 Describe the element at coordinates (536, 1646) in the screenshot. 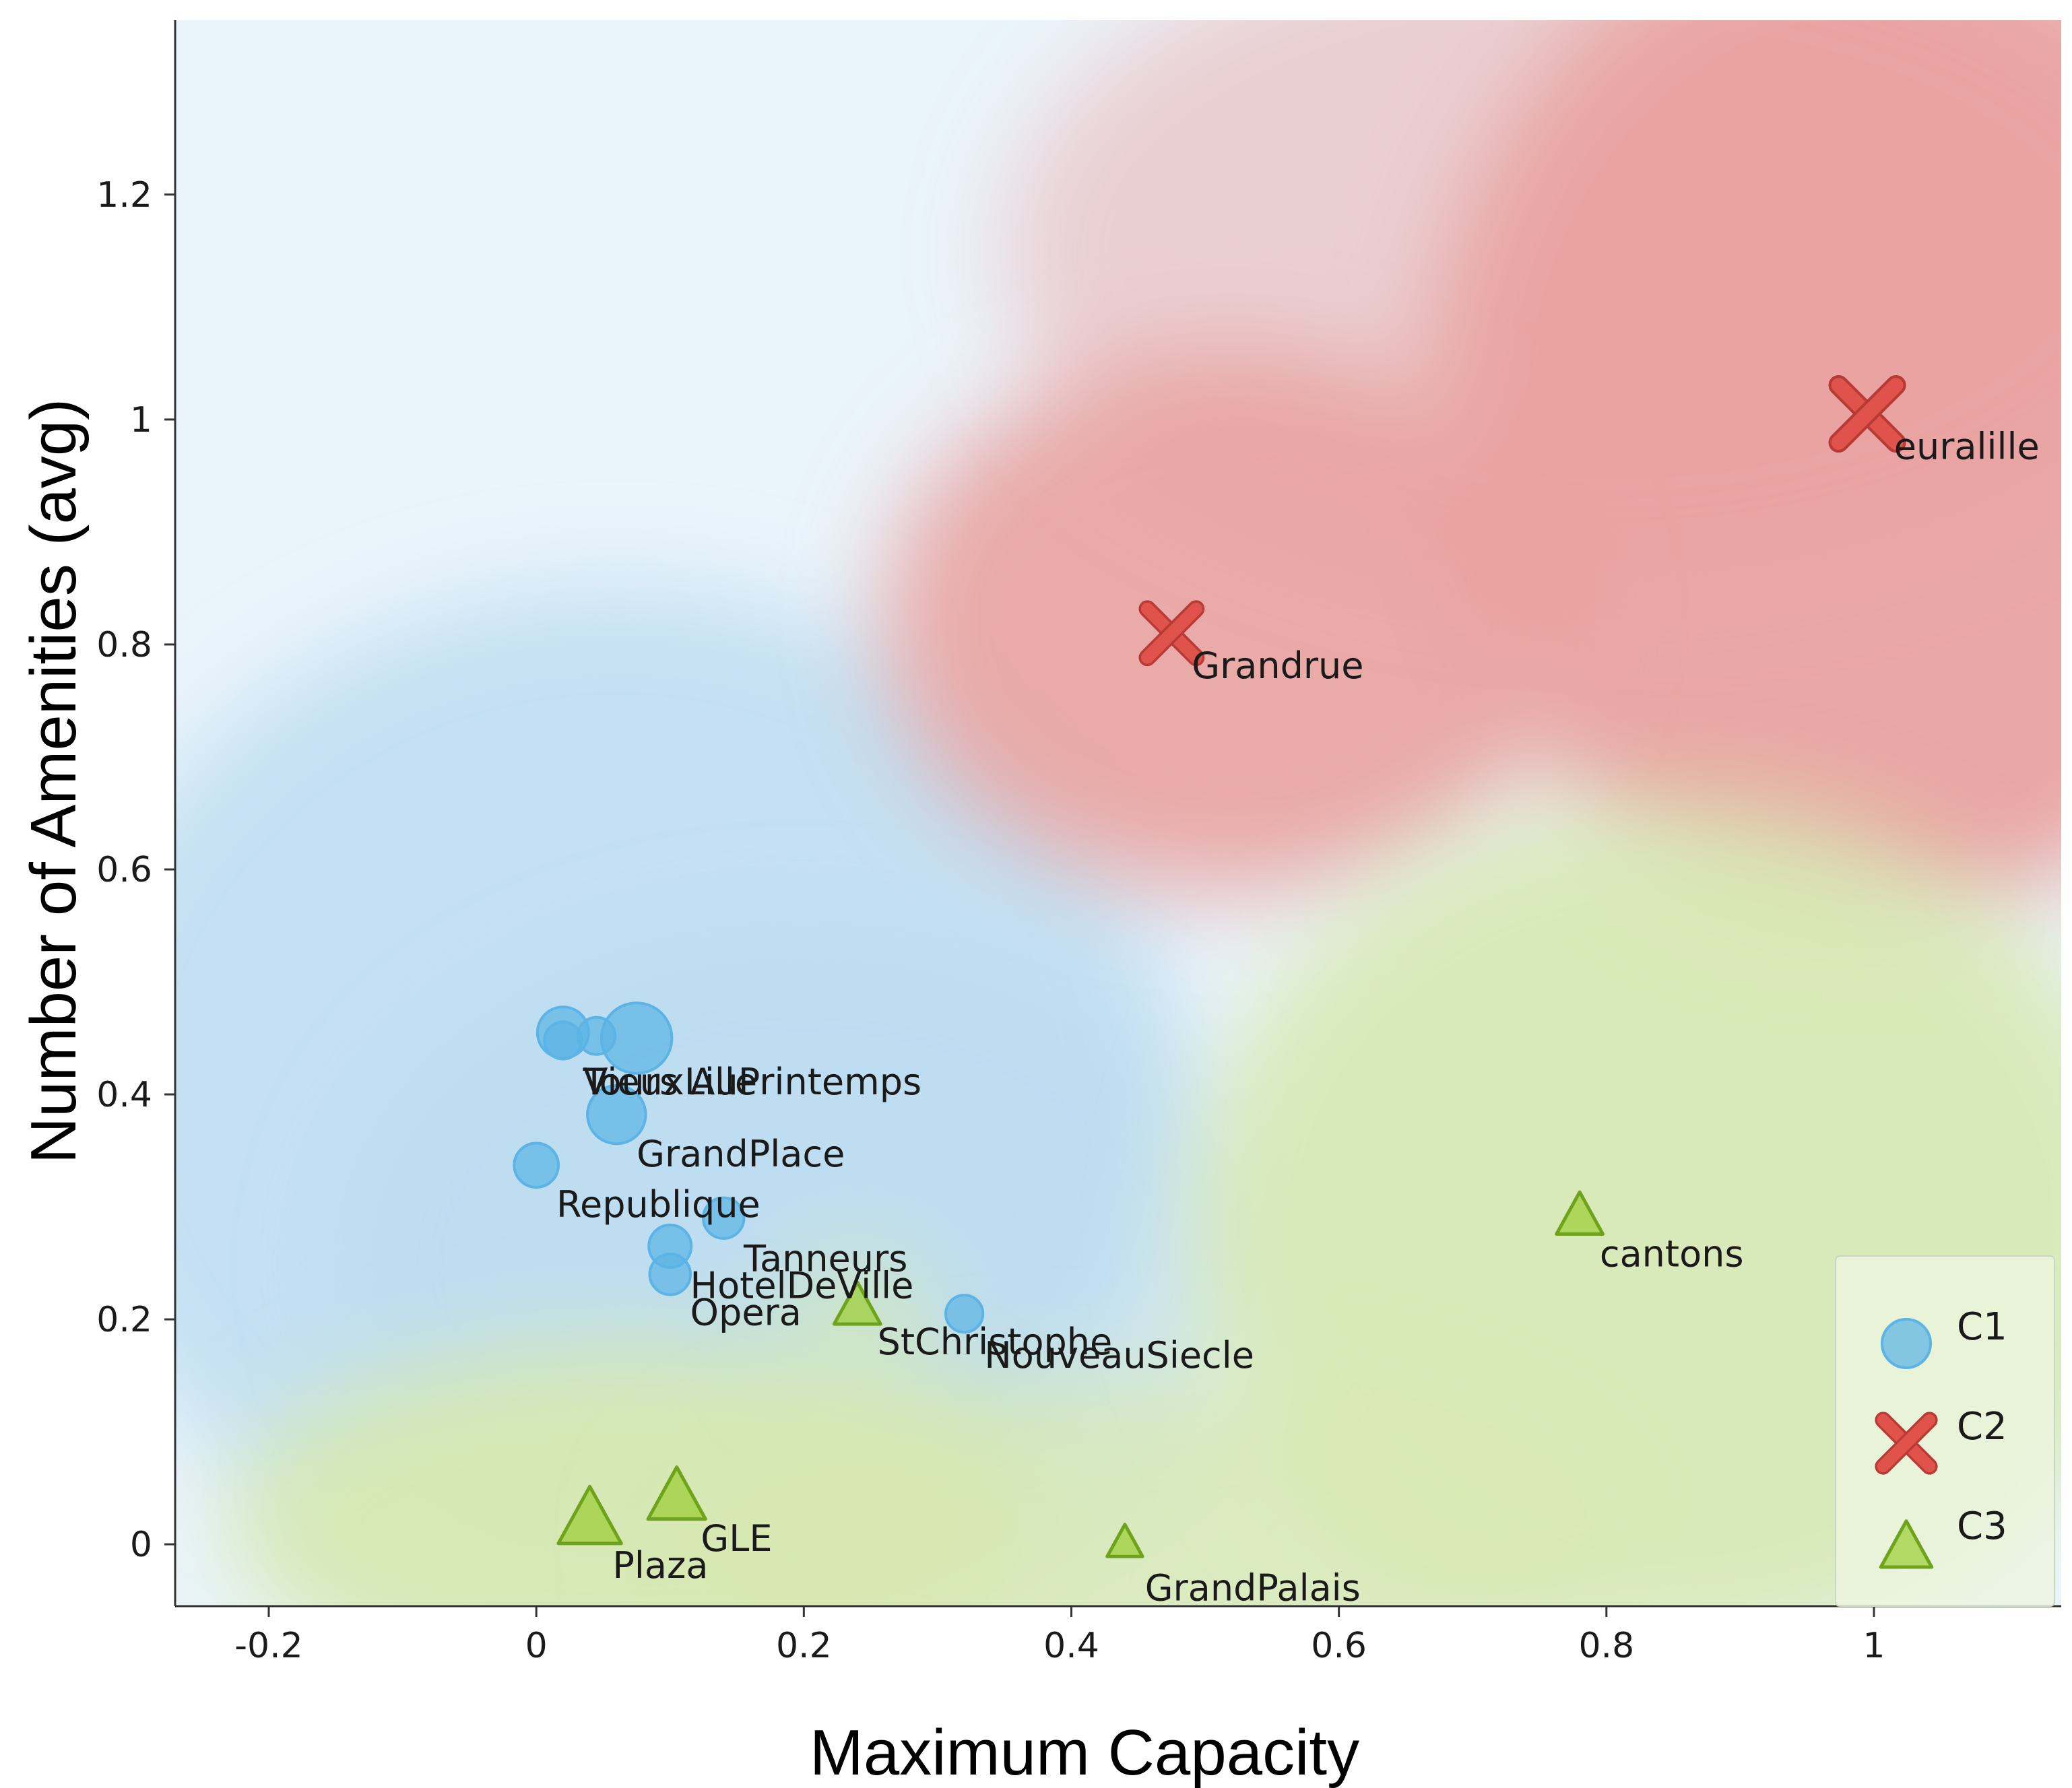

I see `x-tick-label: 0` at that location.